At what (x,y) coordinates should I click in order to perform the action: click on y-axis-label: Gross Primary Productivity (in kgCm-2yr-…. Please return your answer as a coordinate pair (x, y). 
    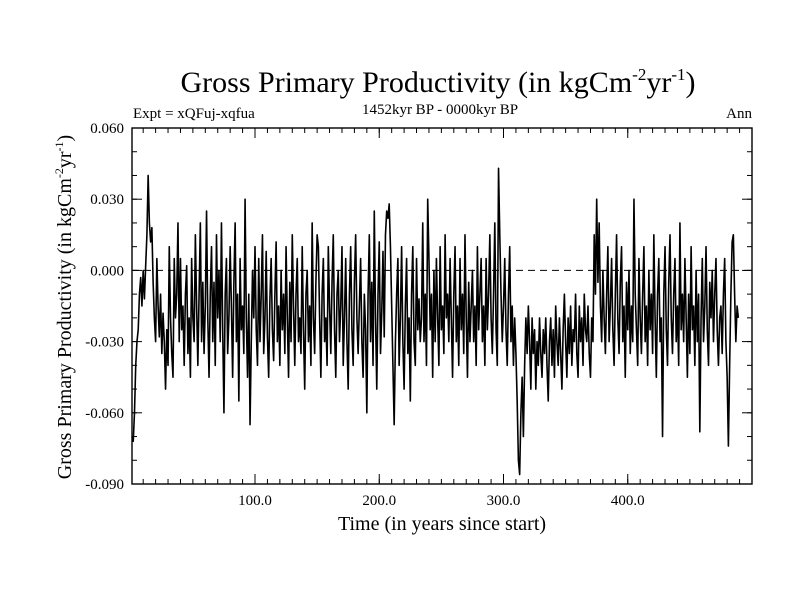
    Looking at the image, I should click on (64, 307).